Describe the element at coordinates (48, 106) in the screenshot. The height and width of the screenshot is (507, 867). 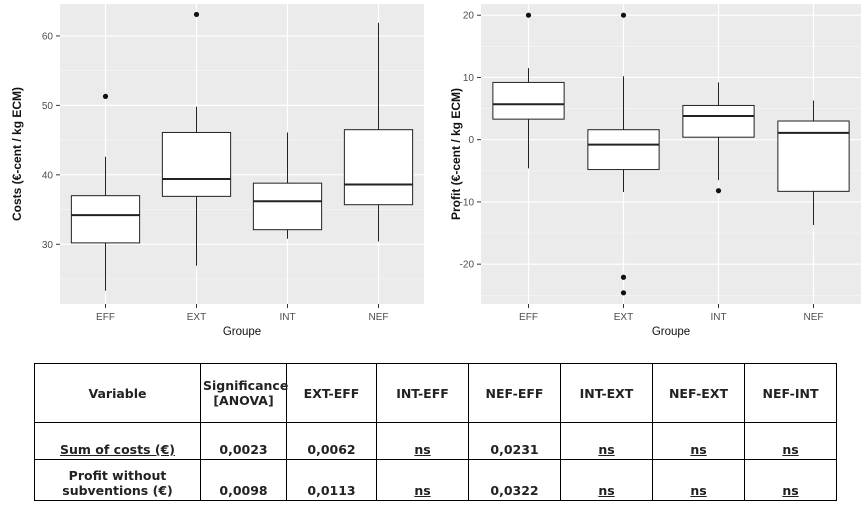
I see `y-tick-label: 50` at that location.